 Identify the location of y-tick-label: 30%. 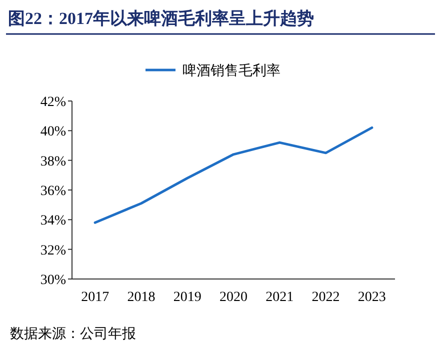
(53, 280).